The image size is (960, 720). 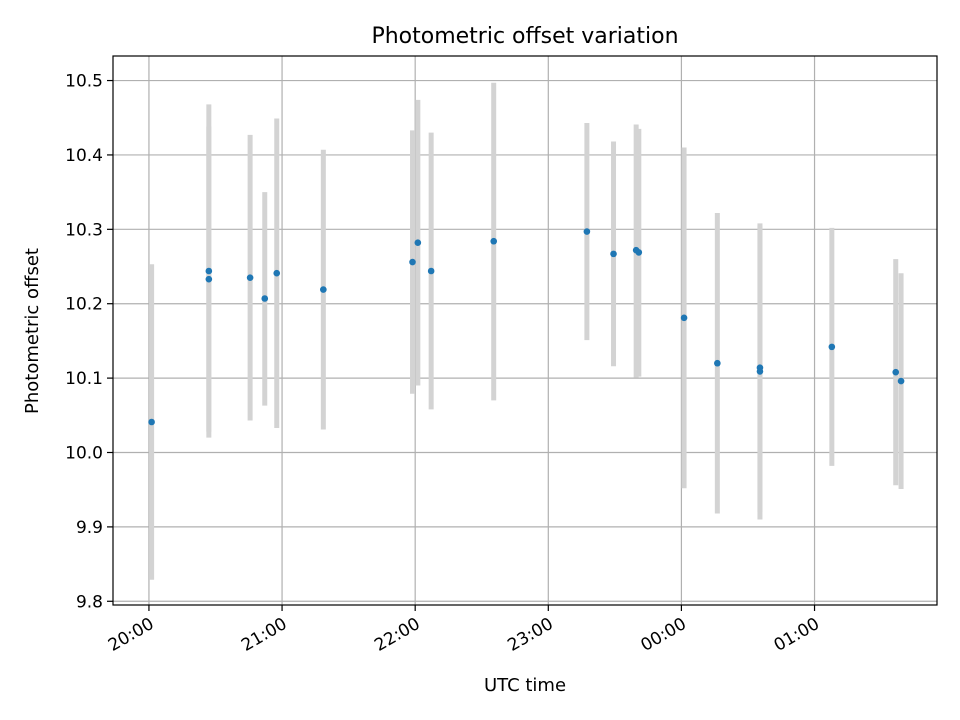 I want to click on y-tick-label: 10.5, so click(x=84, y=82).